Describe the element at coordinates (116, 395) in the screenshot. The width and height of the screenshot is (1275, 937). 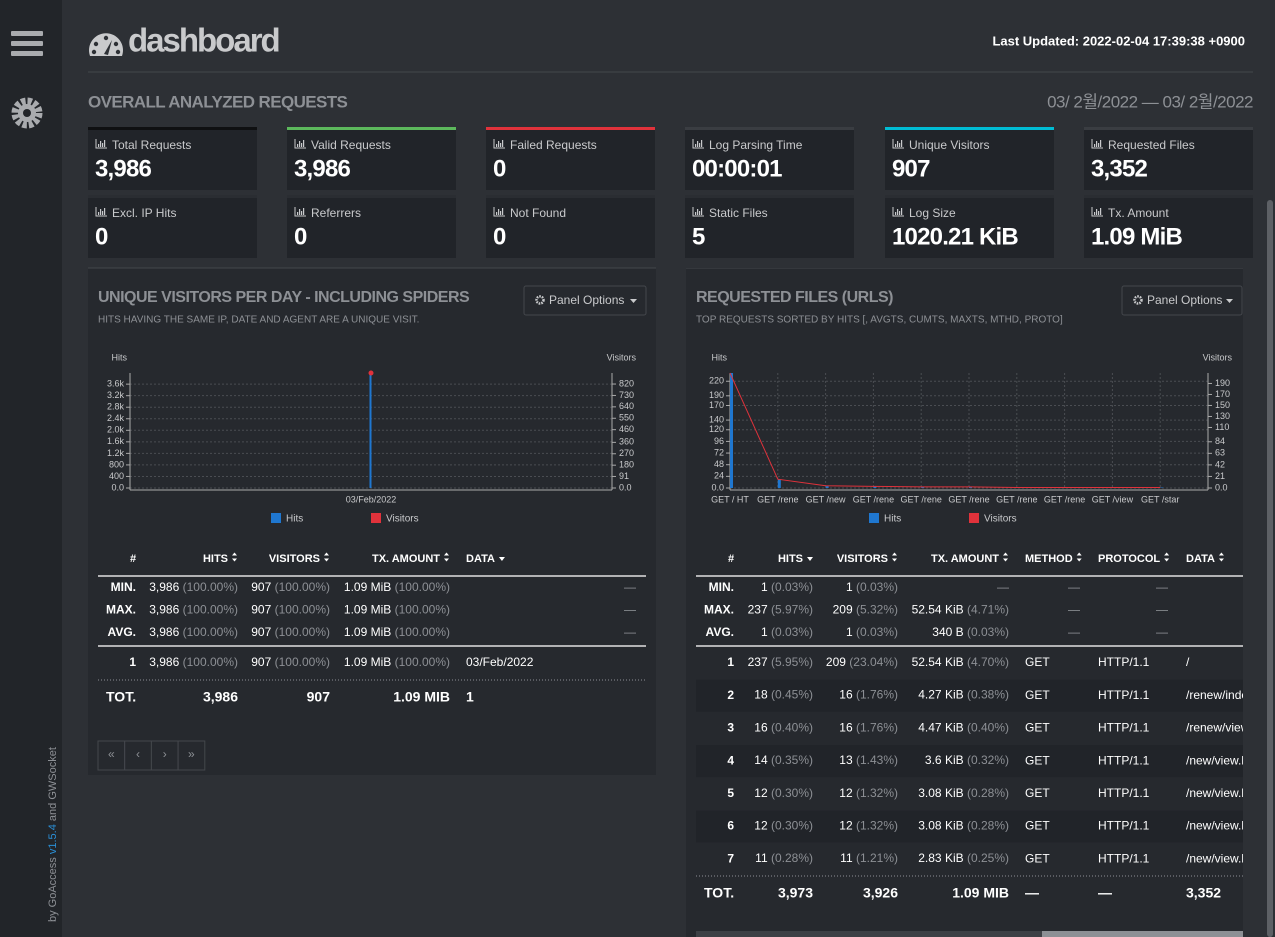
I see `y-tick-label: 3.2k` at that location.